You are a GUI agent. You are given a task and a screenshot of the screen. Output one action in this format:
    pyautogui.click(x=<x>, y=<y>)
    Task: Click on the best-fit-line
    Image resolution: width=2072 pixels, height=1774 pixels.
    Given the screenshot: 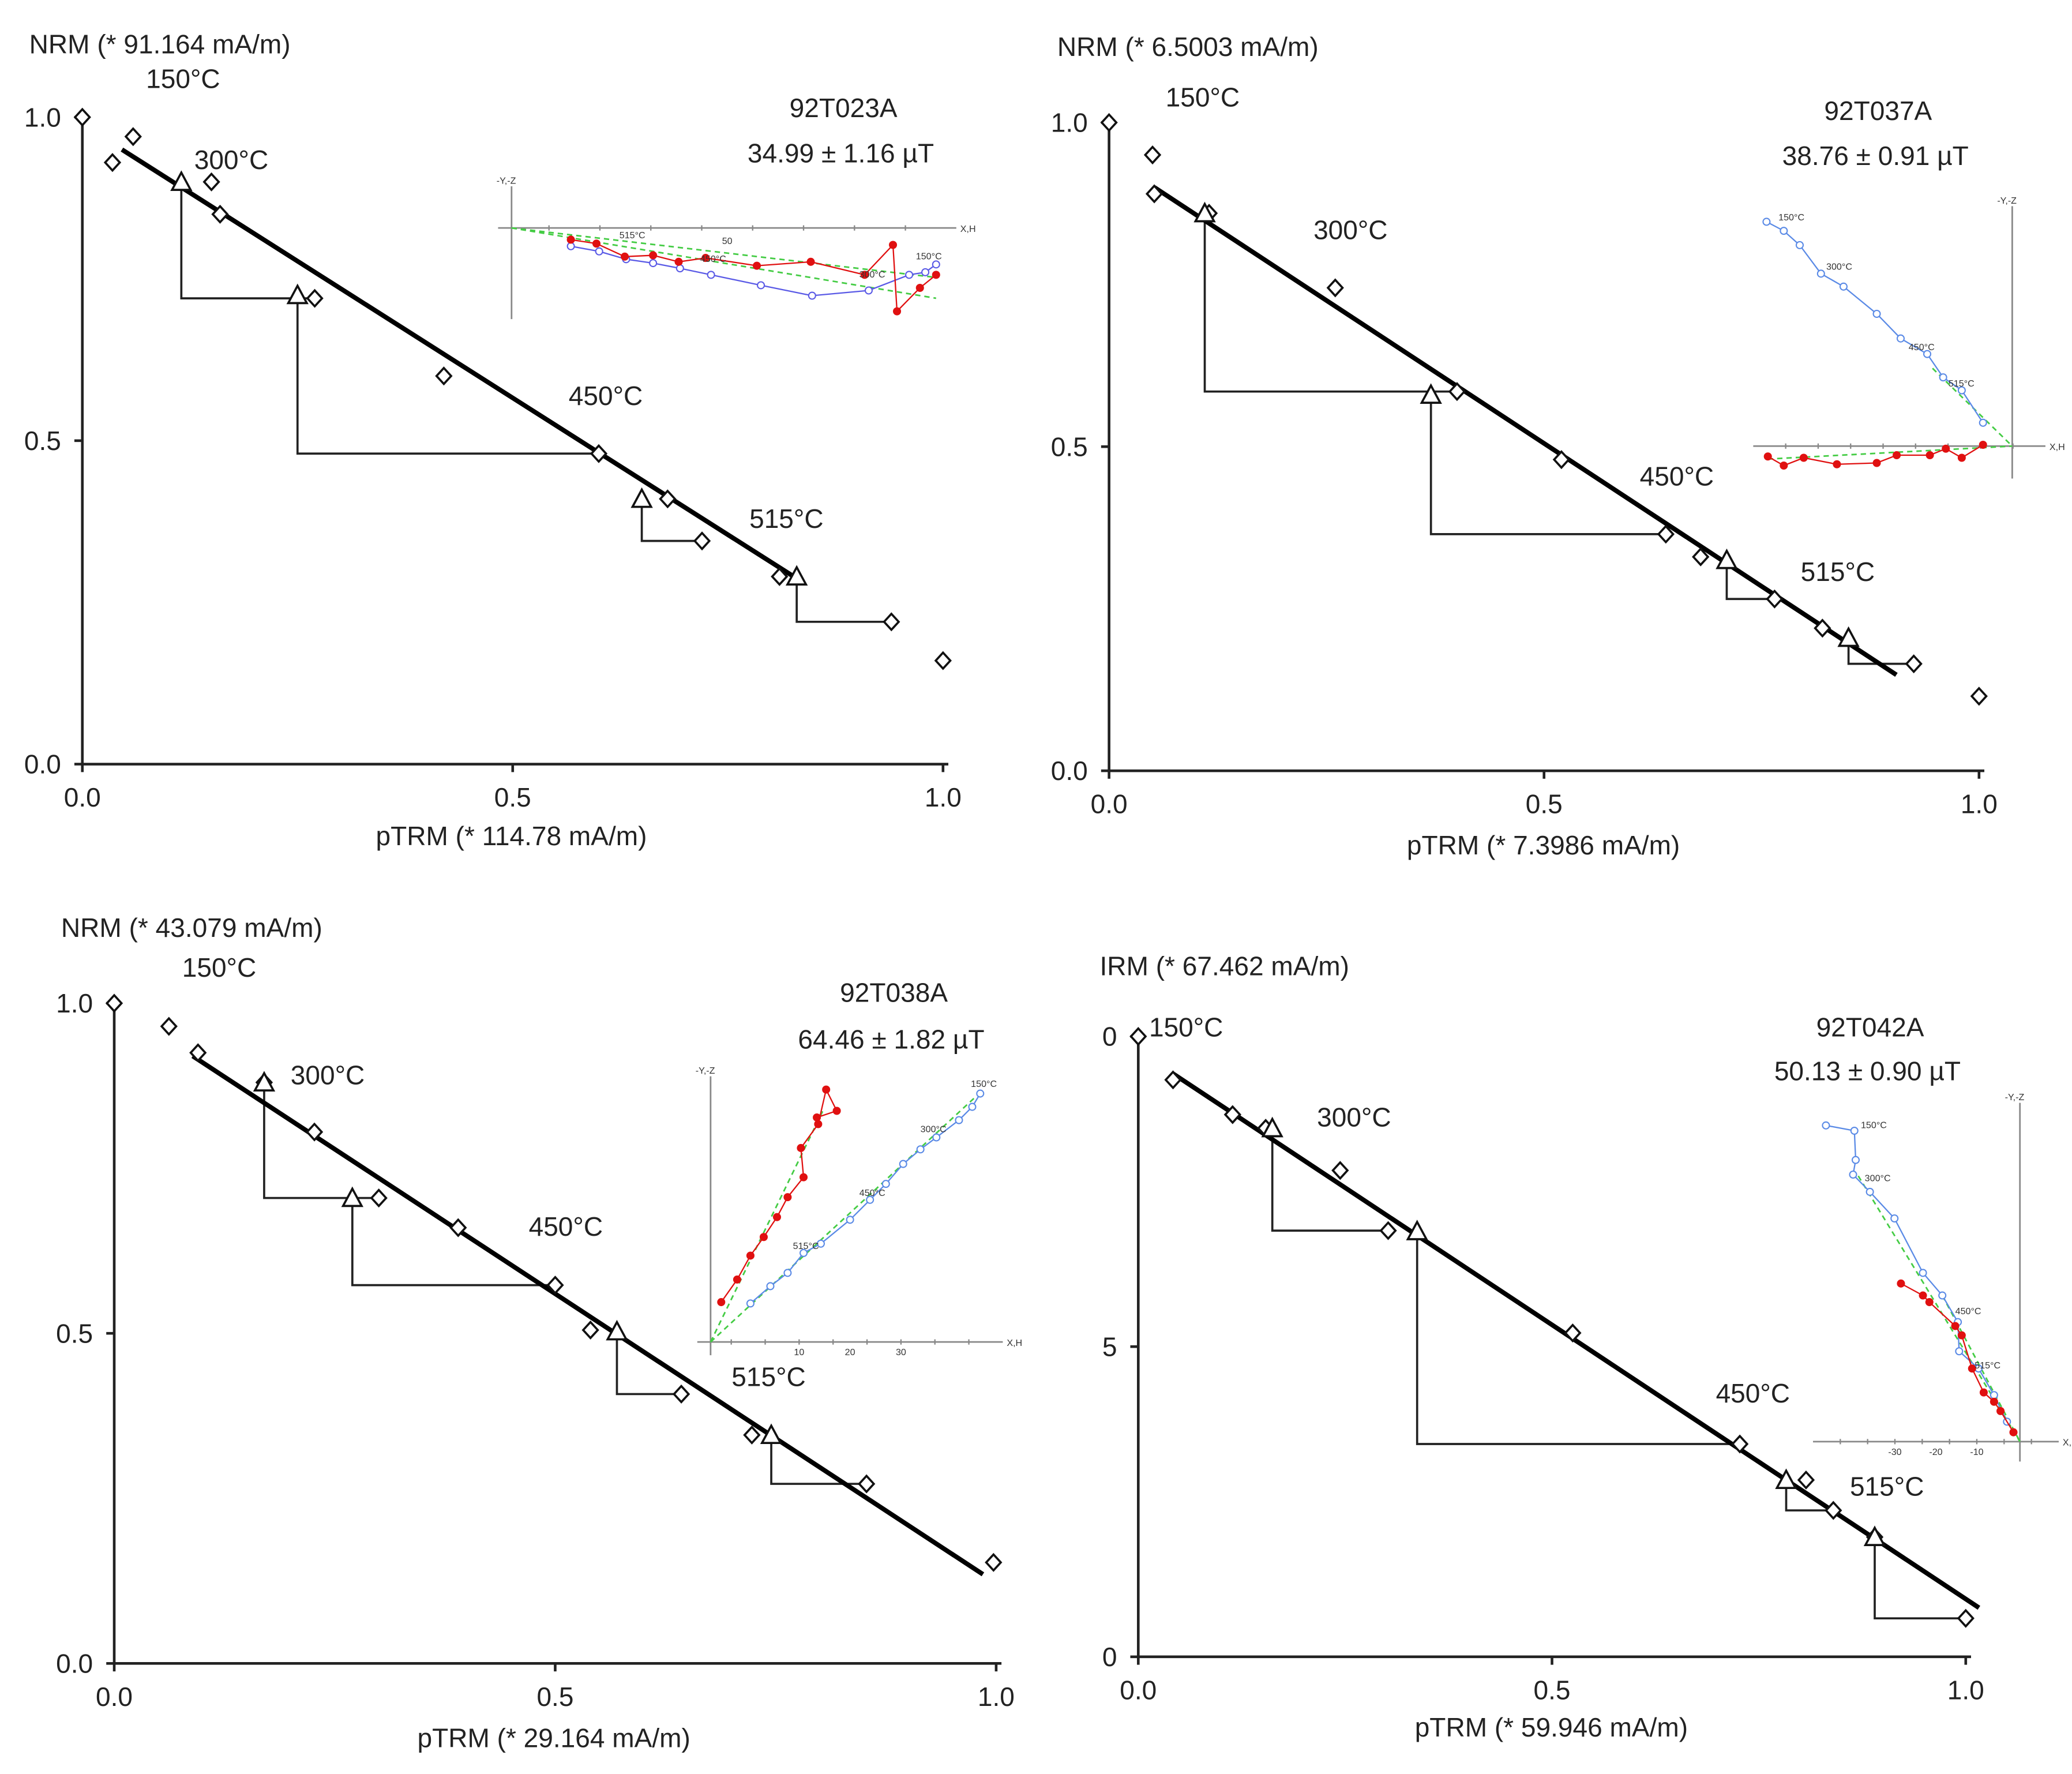 What is the action you would take?
    pyautogui.click(x=1576, y=1340)
    